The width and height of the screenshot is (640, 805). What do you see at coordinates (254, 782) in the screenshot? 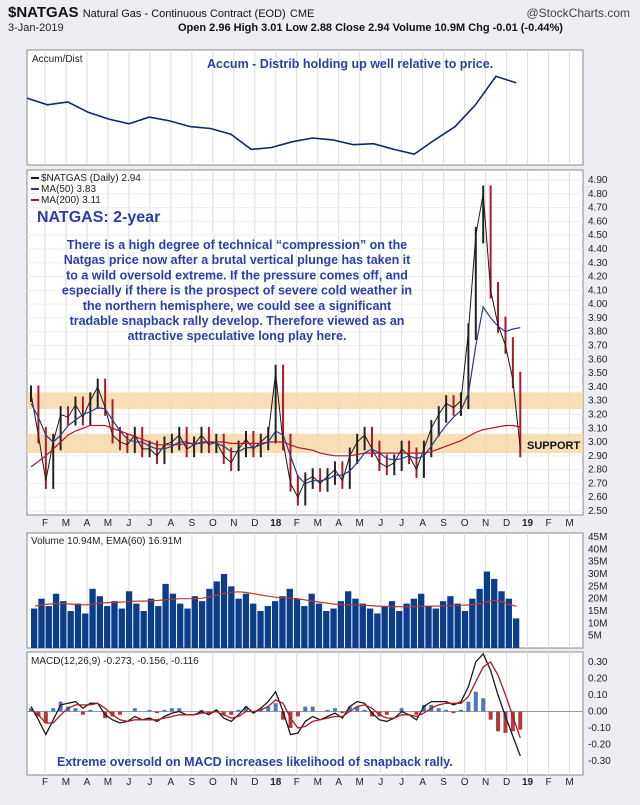
I see `x-tick-label: D` at bounding box center [254, 782].